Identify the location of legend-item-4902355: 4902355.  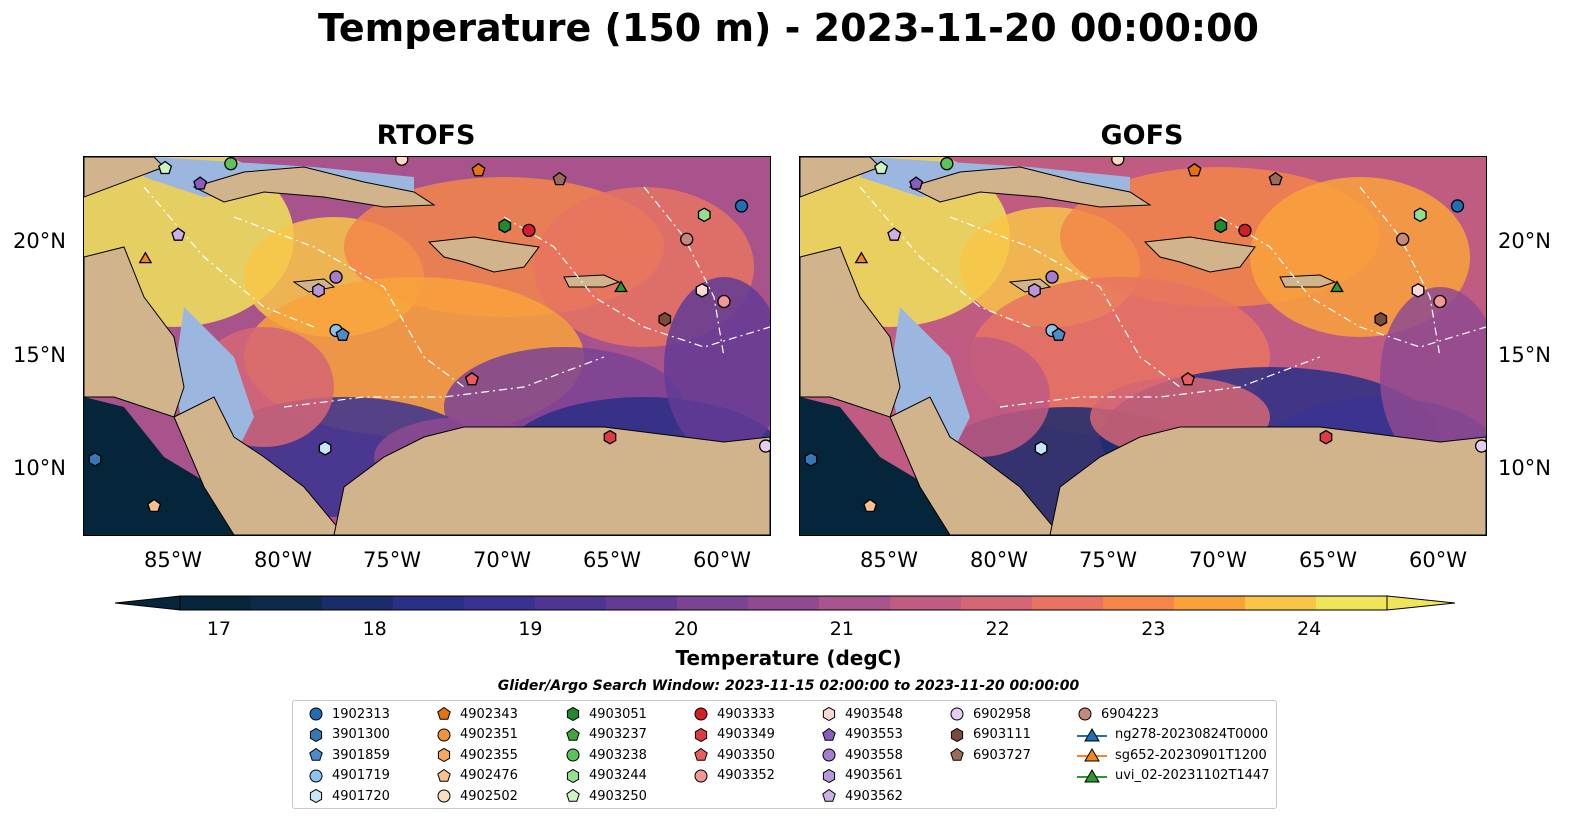
(477, 755).